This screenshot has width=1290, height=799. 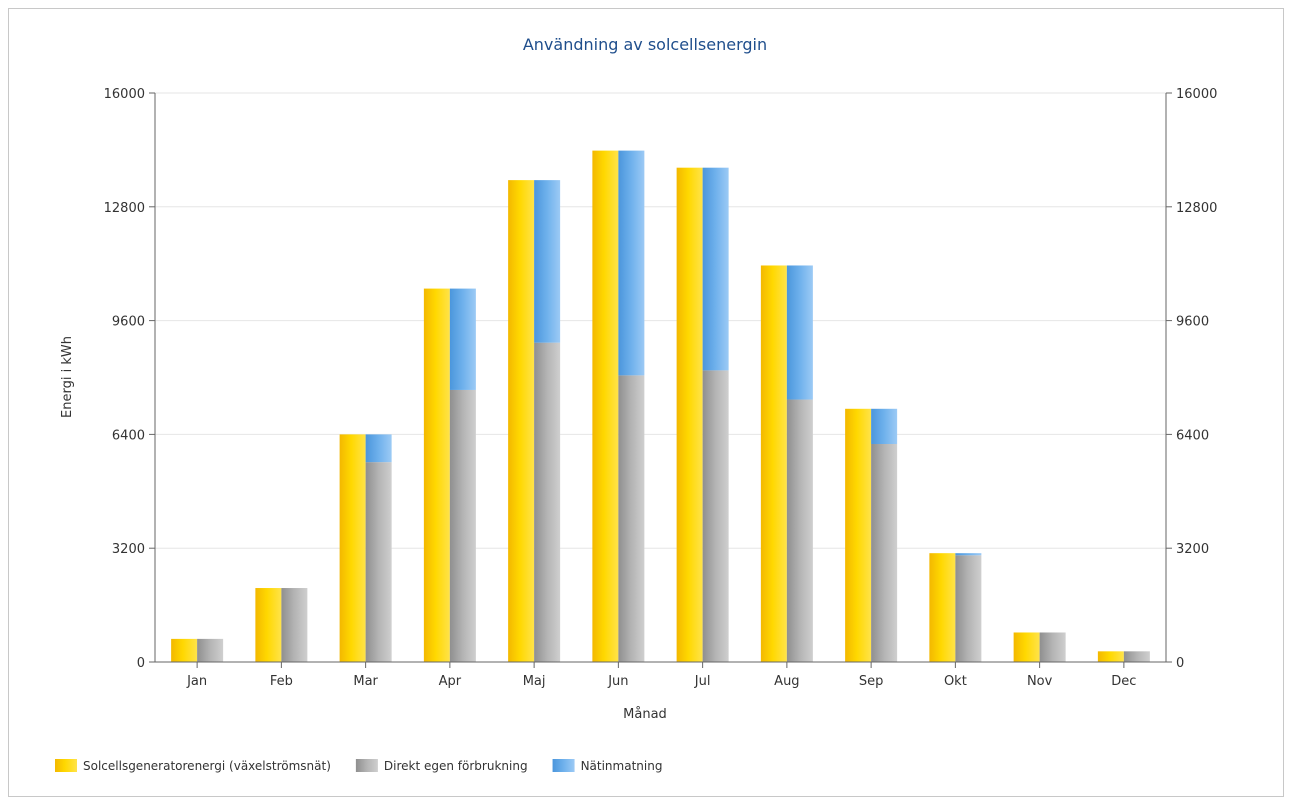 What do you see at coordinates (1192, 435) in the screenshot?
I see `y-tick-label-right: 6400` at bounding box center [1192, 435].